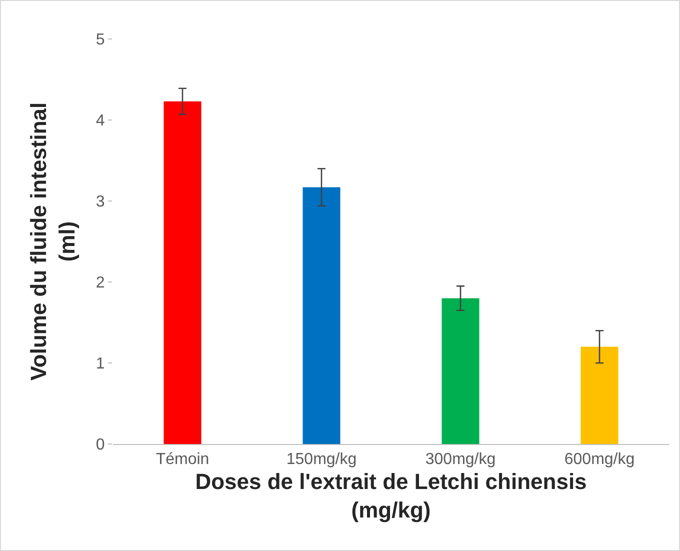 The width and height of the screenshot is (680, 551). I want to click on y-tick-label: 2, so click(100, 283).